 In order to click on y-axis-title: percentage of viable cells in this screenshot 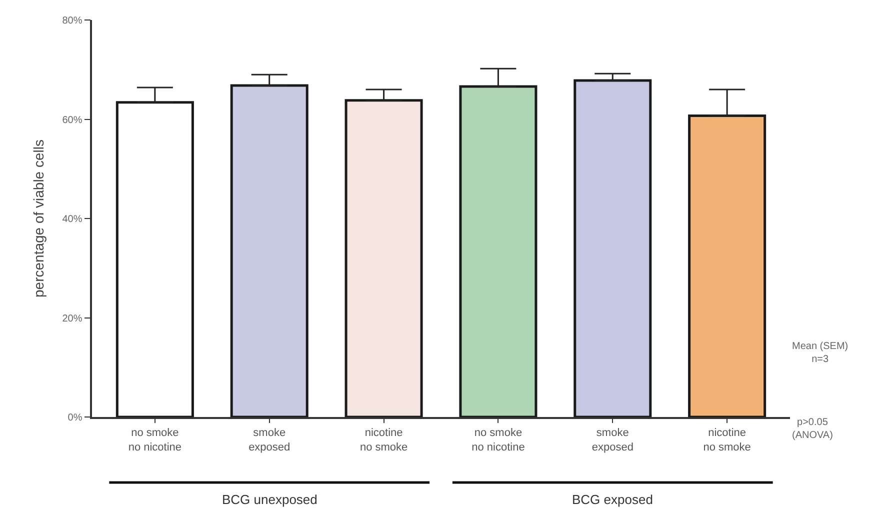, I will do `click(38, 219)`.